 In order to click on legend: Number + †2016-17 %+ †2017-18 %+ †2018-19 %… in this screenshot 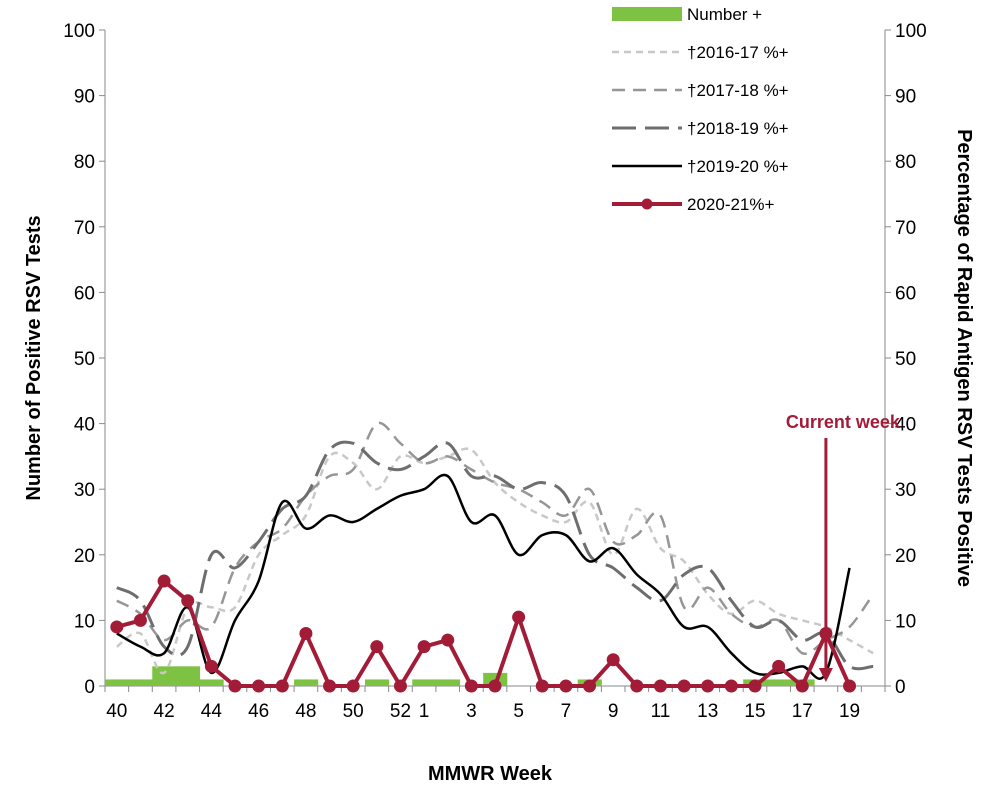, I will do `click(700, 109)`.